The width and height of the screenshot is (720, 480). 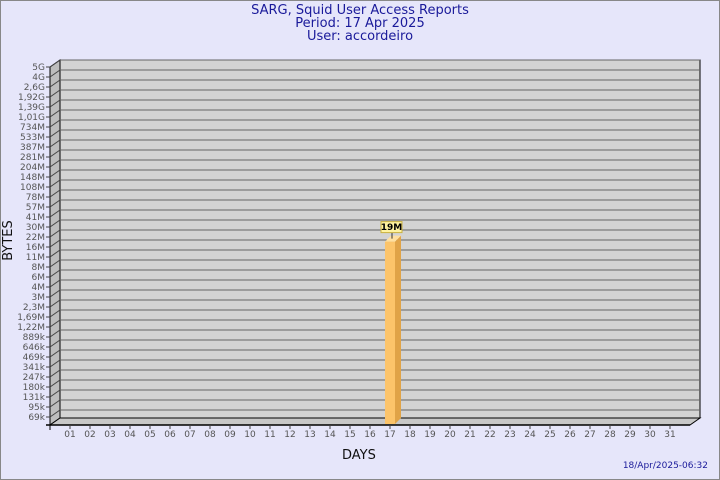 I want to click on y-tick-label: 4M, so click(x=39, y=288).